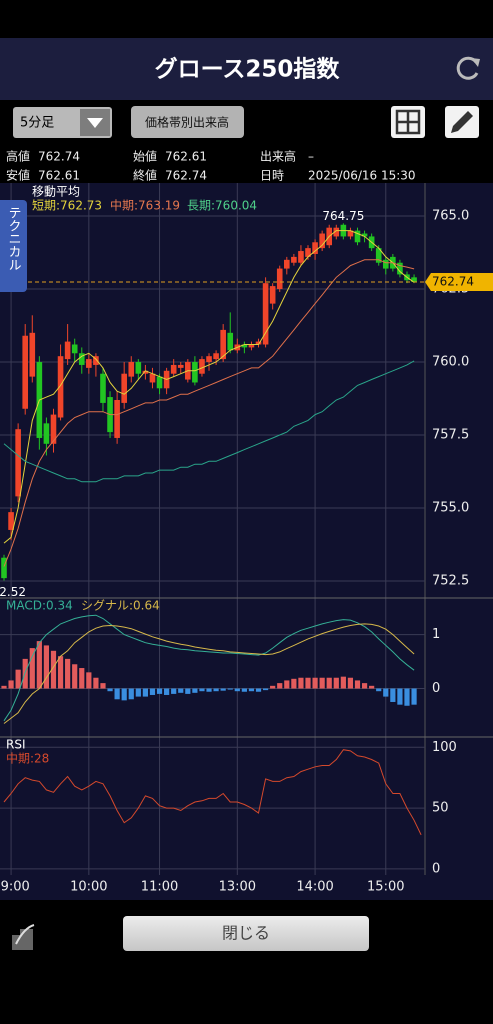 The height and width of the screenshot is (1024, 493). What do you see at coordinates (145, 205) in the screenshot?
I see `legend-entry: 中期:763.19` at bounding box center [145, 205].